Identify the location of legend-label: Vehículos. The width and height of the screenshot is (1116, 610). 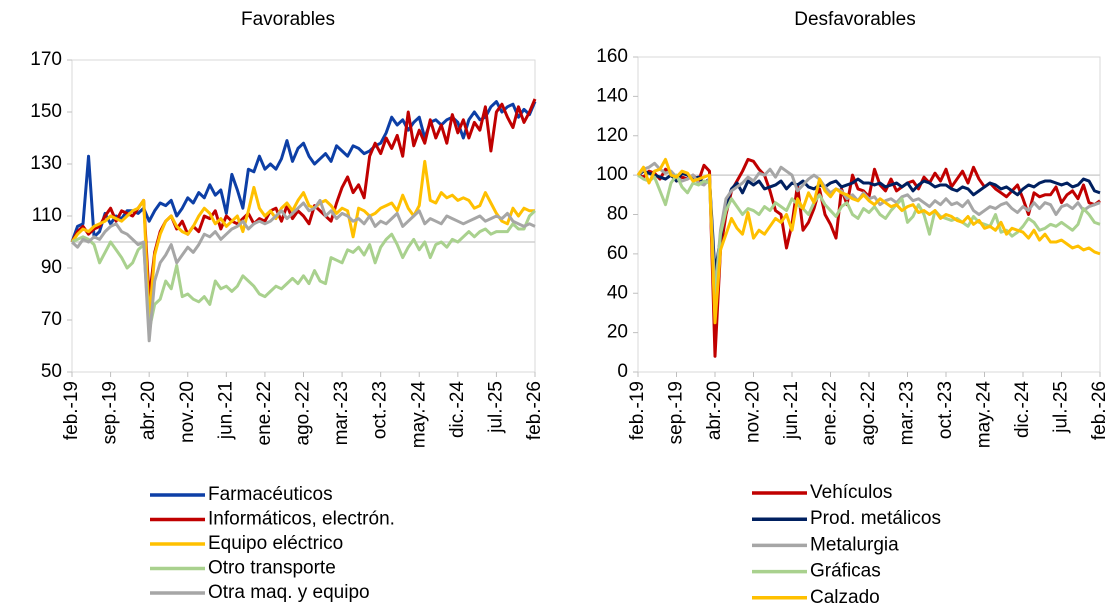
(851, 492).